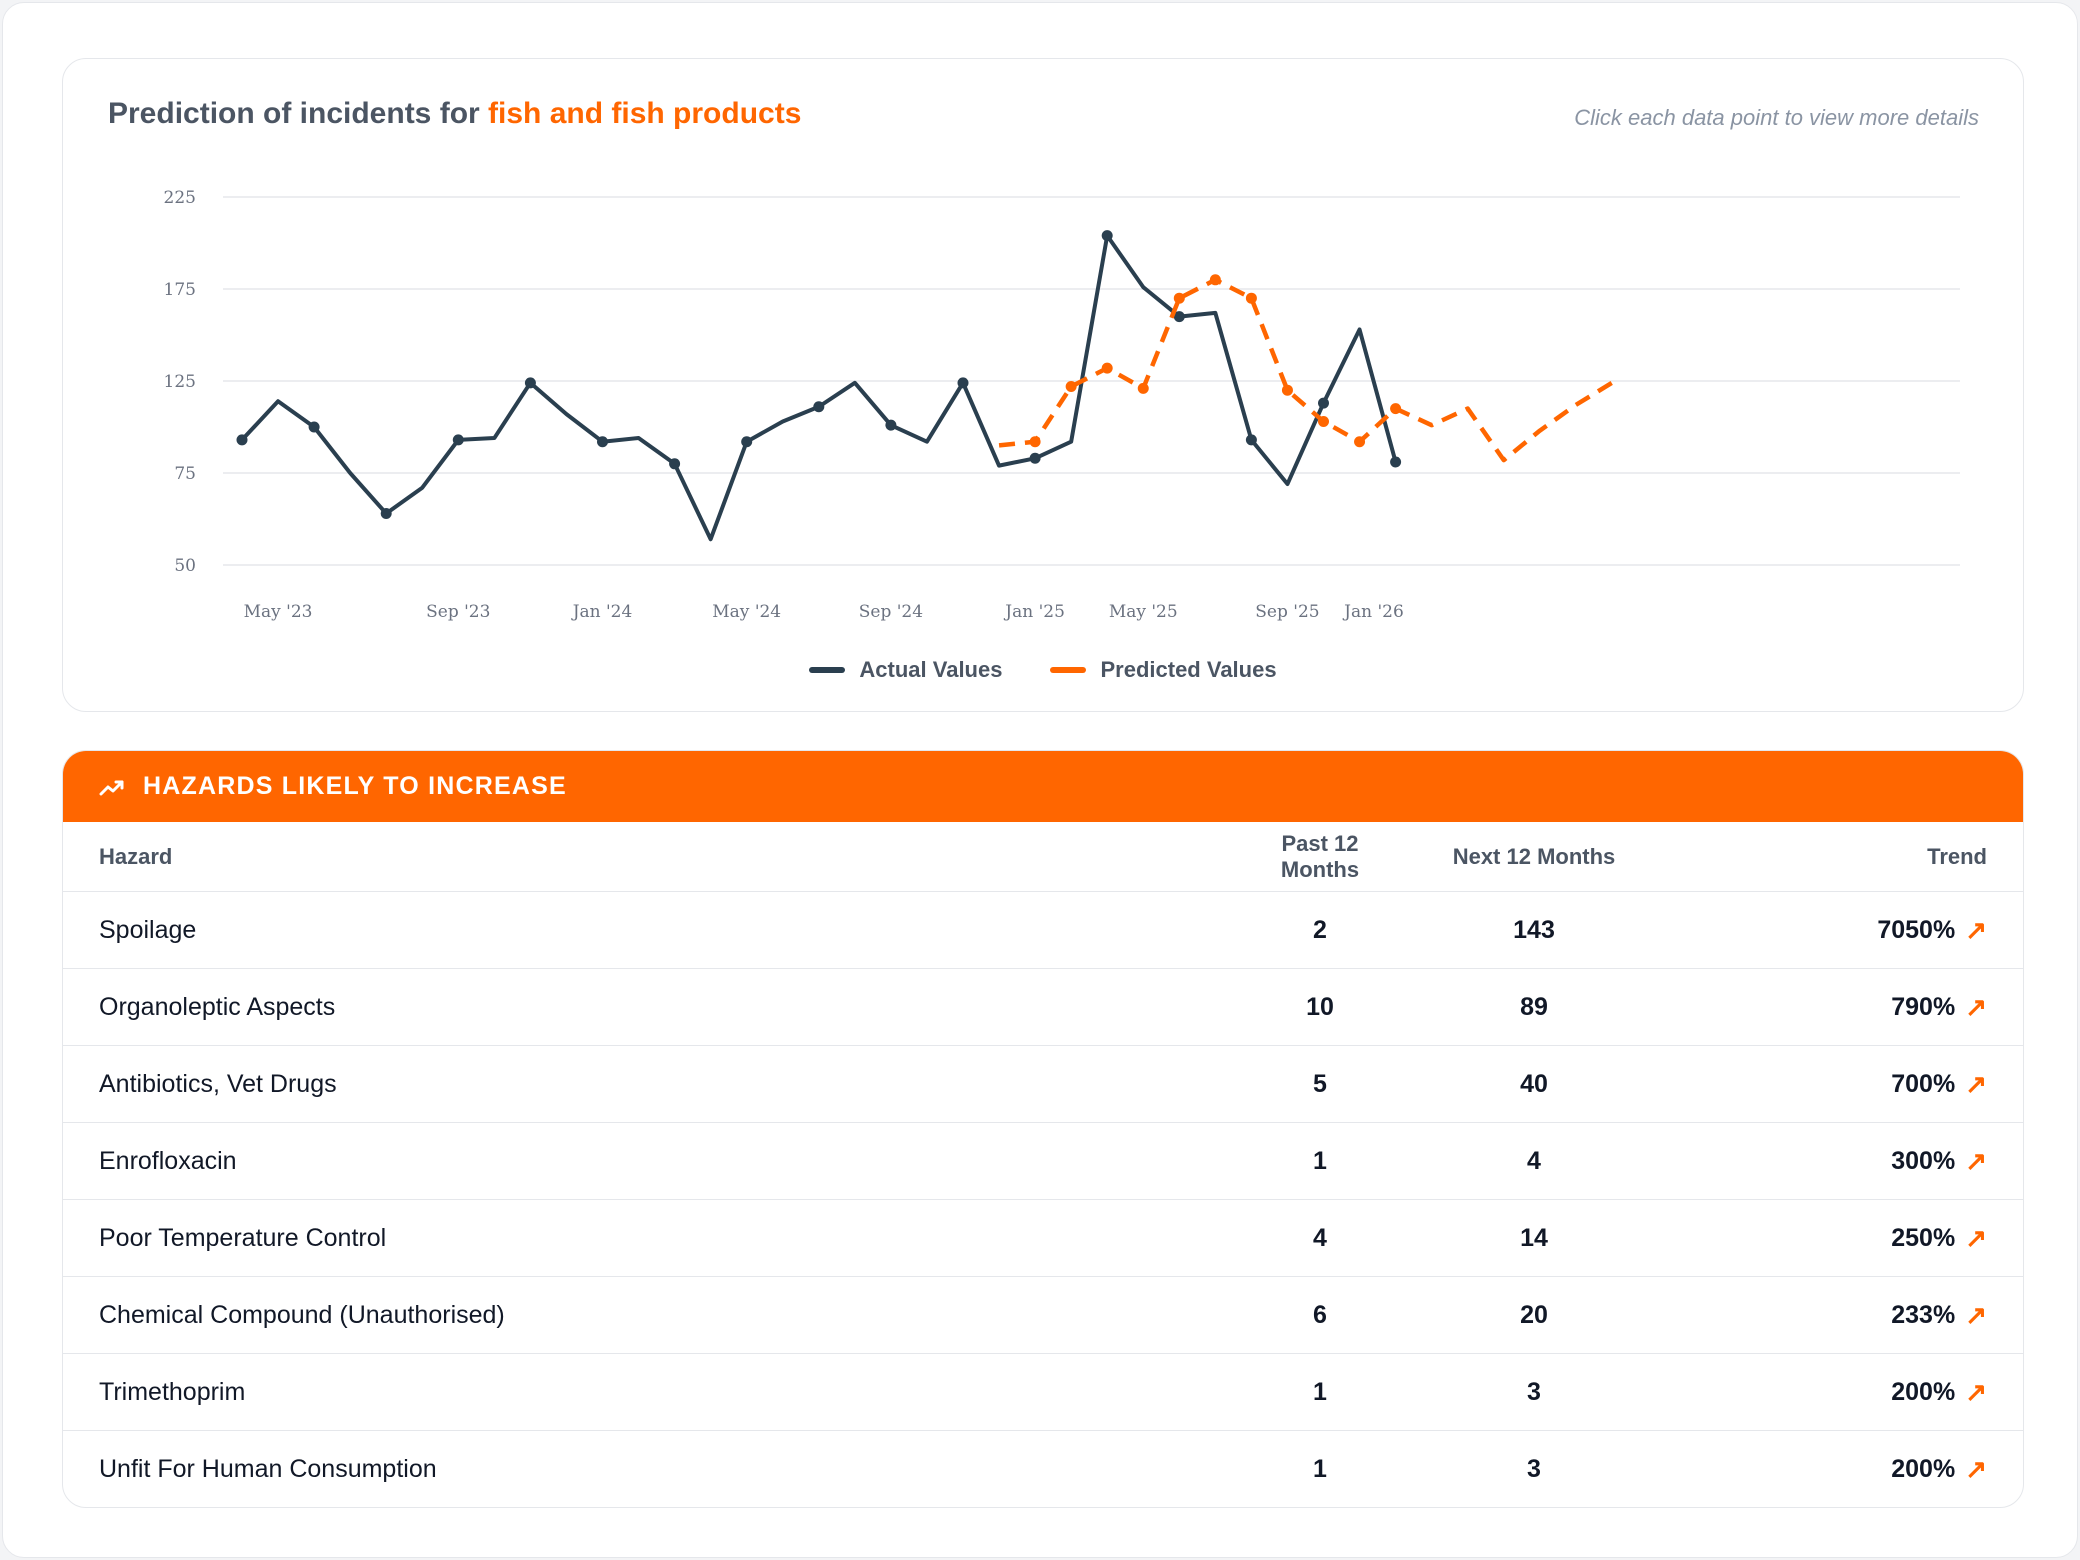  I want to click on hazard-name: Unfit For Human Consumption, so click(268, 1469).